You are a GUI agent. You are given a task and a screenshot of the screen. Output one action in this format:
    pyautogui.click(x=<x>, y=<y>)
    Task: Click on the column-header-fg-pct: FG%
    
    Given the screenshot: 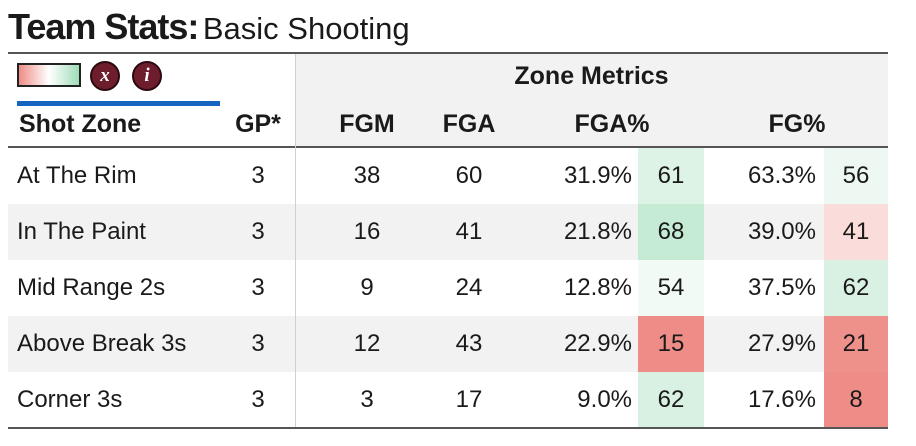 What is the action you would take?
    pyautogui.click(x=797, y=124)
    